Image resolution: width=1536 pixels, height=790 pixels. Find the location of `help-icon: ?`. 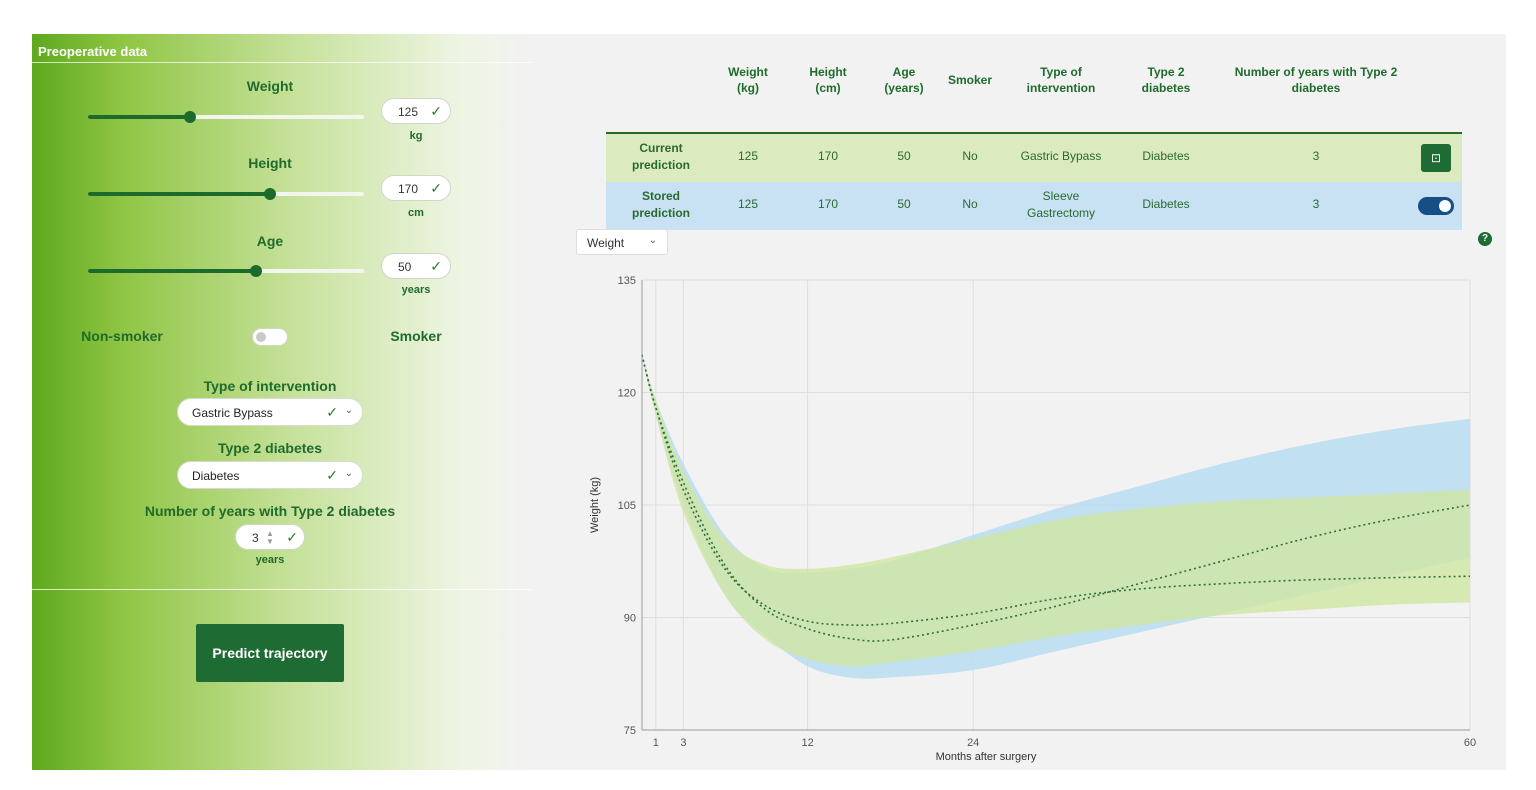

help-icon: ? is located at coordinates (1485, 239).